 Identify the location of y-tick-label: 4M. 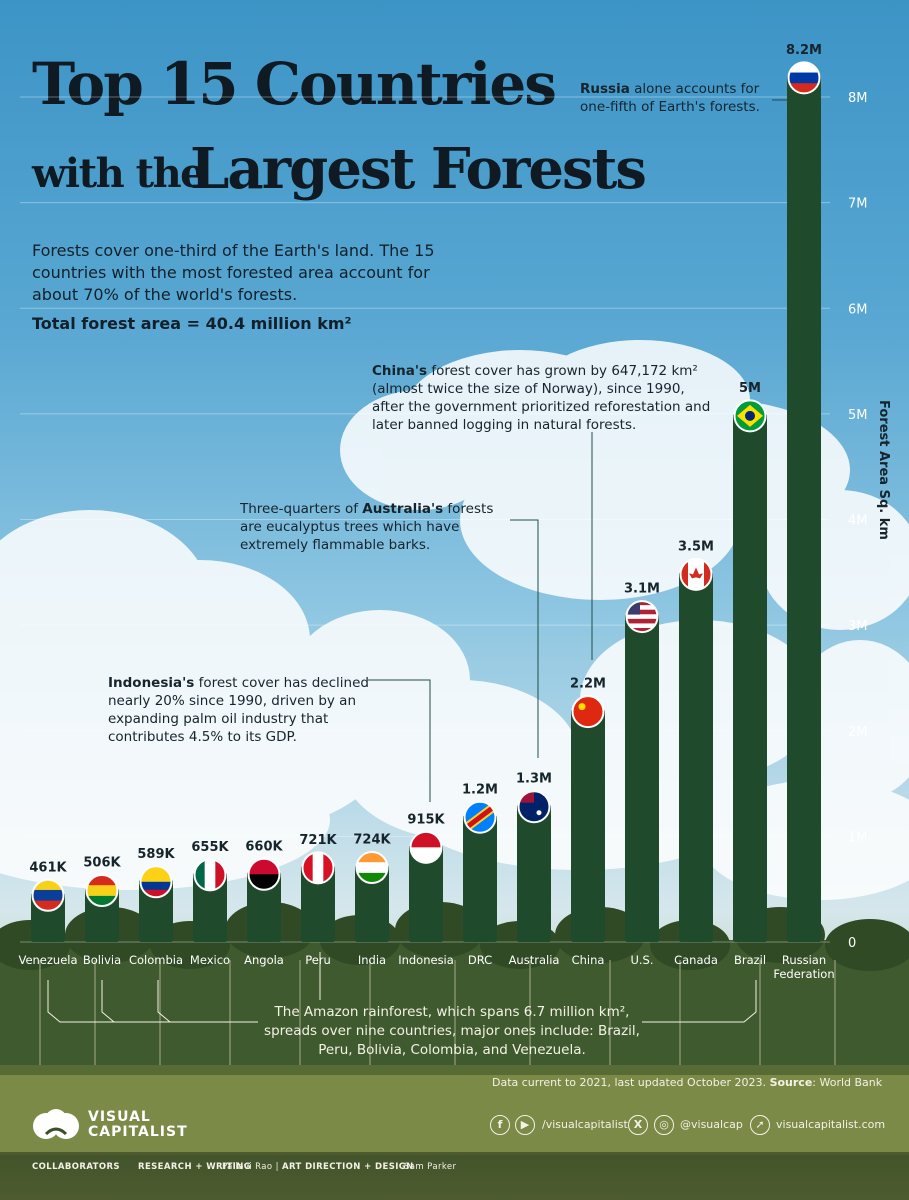
(858, 521).